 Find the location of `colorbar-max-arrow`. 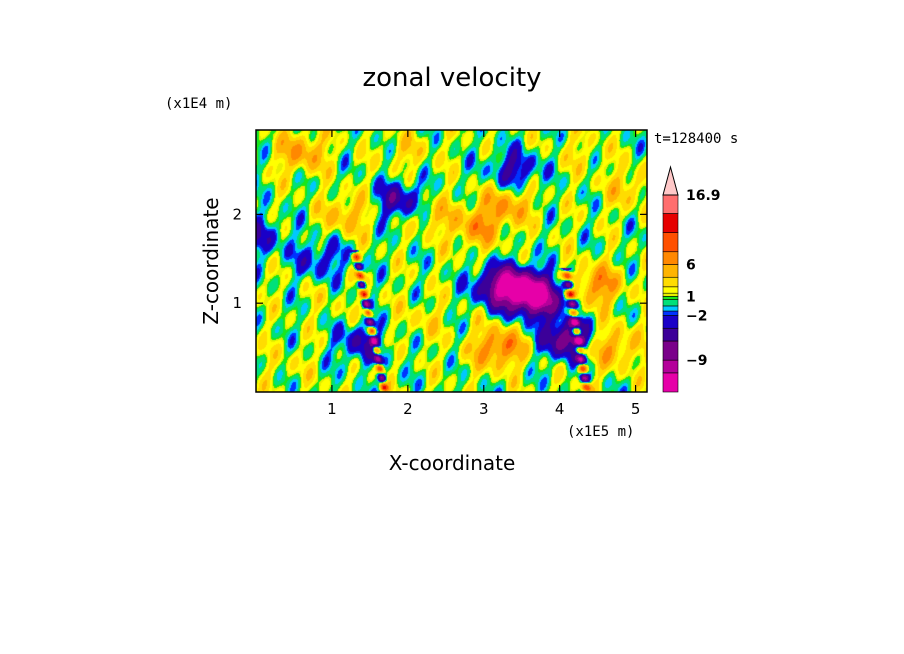

colorbar-max-arrow is located at coordinates (670, 180).